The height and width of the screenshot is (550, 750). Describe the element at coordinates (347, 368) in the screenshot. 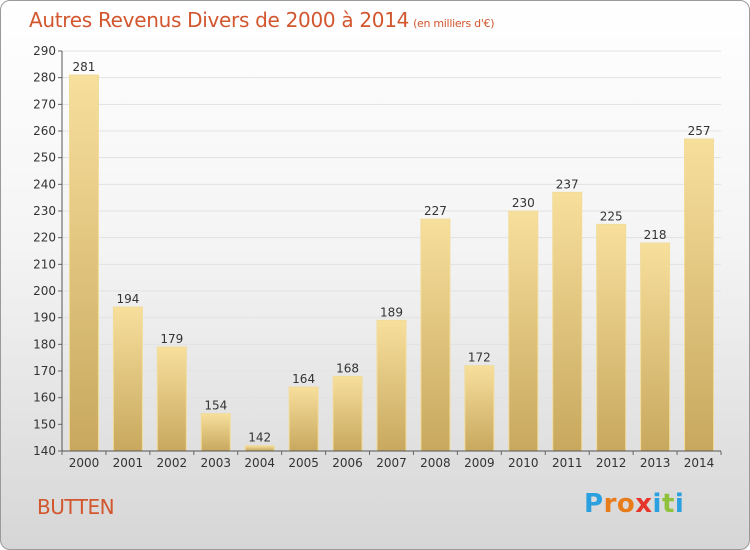

I see `bar-value-label: 168` at that location.